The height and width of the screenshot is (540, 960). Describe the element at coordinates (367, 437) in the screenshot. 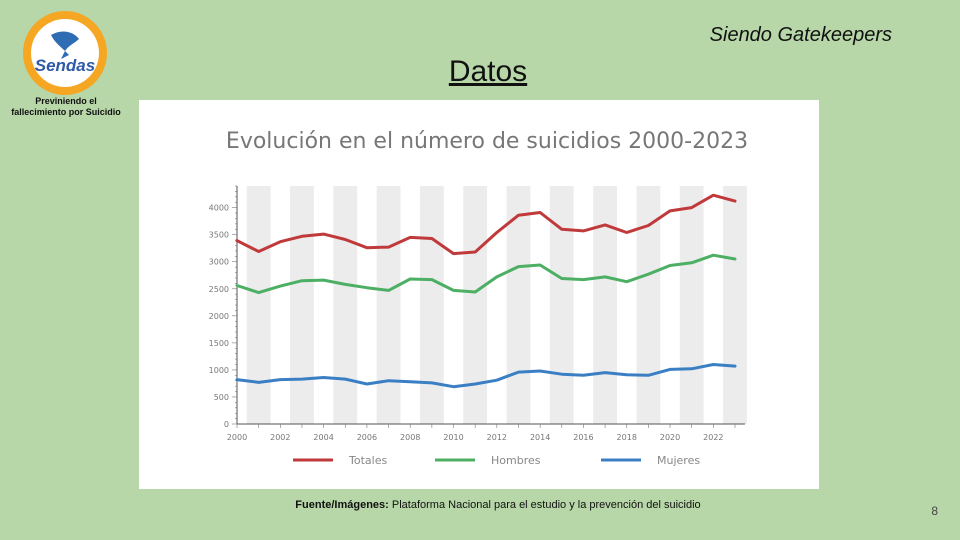

I see `x-tick-label: 2006` at that location.